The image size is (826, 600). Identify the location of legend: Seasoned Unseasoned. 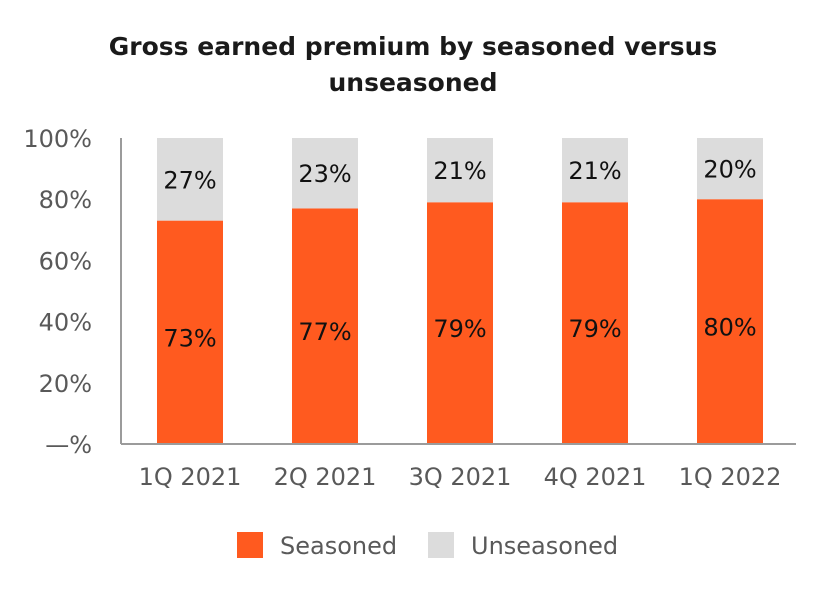
(427, 546).